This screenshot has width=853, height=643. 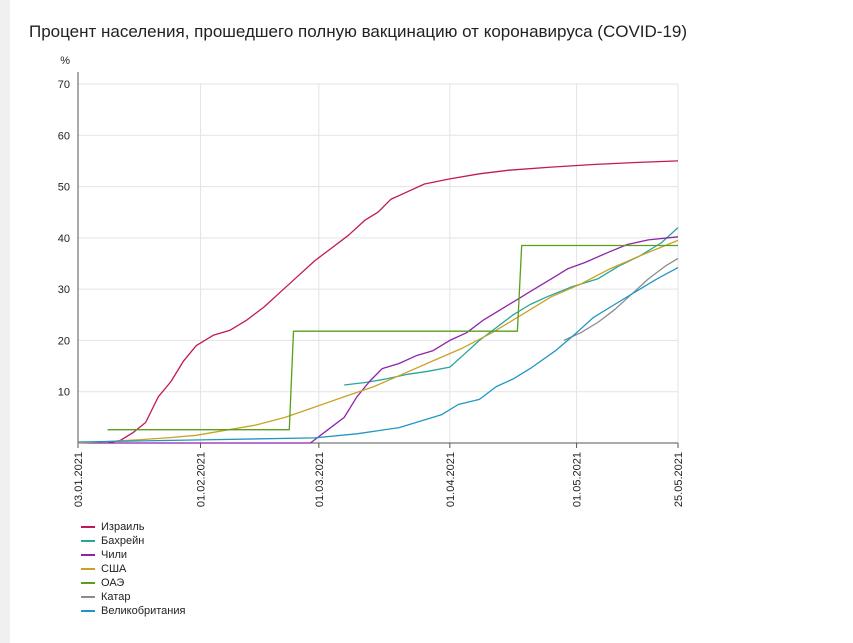 What do you see at coordinates (64, 136) in the screenshot?
I see `y-tick-label: 60` at bounding box center [64, 136].